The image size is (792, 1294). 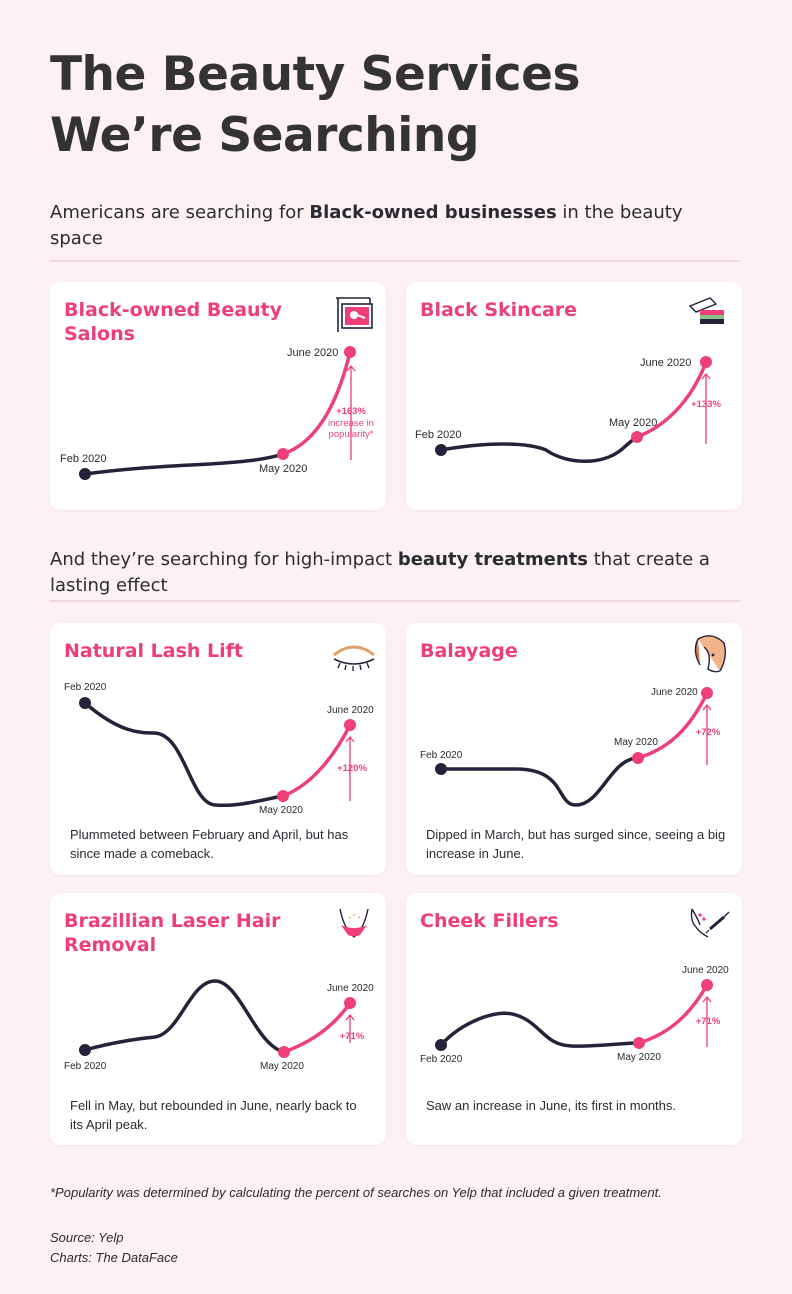 What do you see at coordinates (708, 732) in the screenshot?
I see `change-label: +72%` at bounding box center [708, 732].